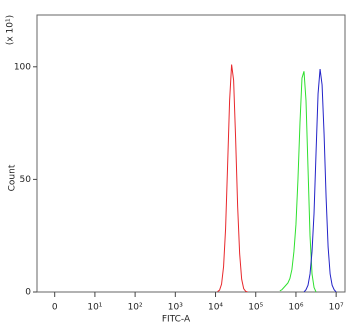 The image size is (350, 325). What do you see at coordinates (176, 320) in the screenshot?
I see `x-axis-label: FITC-A` at bounding box center [176, 320].